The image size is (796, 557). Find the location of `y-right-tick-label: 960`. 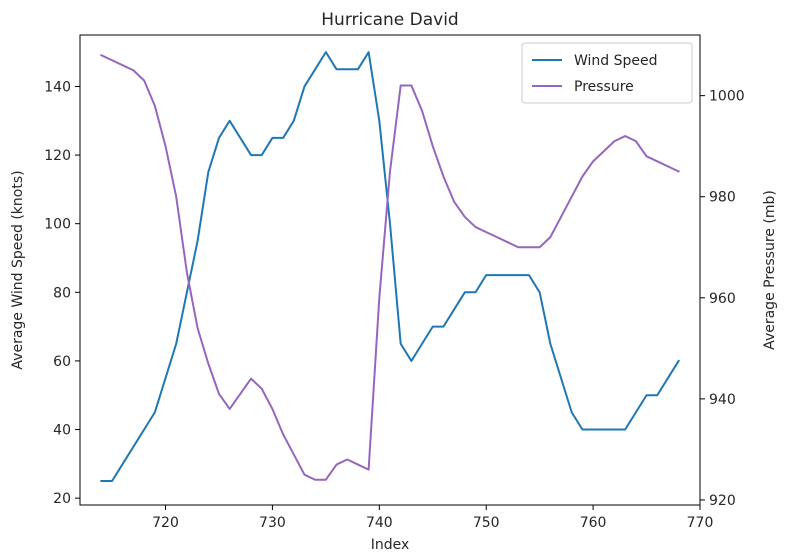

y-right-tick-label: 960 is located at coordinates (722, 299).